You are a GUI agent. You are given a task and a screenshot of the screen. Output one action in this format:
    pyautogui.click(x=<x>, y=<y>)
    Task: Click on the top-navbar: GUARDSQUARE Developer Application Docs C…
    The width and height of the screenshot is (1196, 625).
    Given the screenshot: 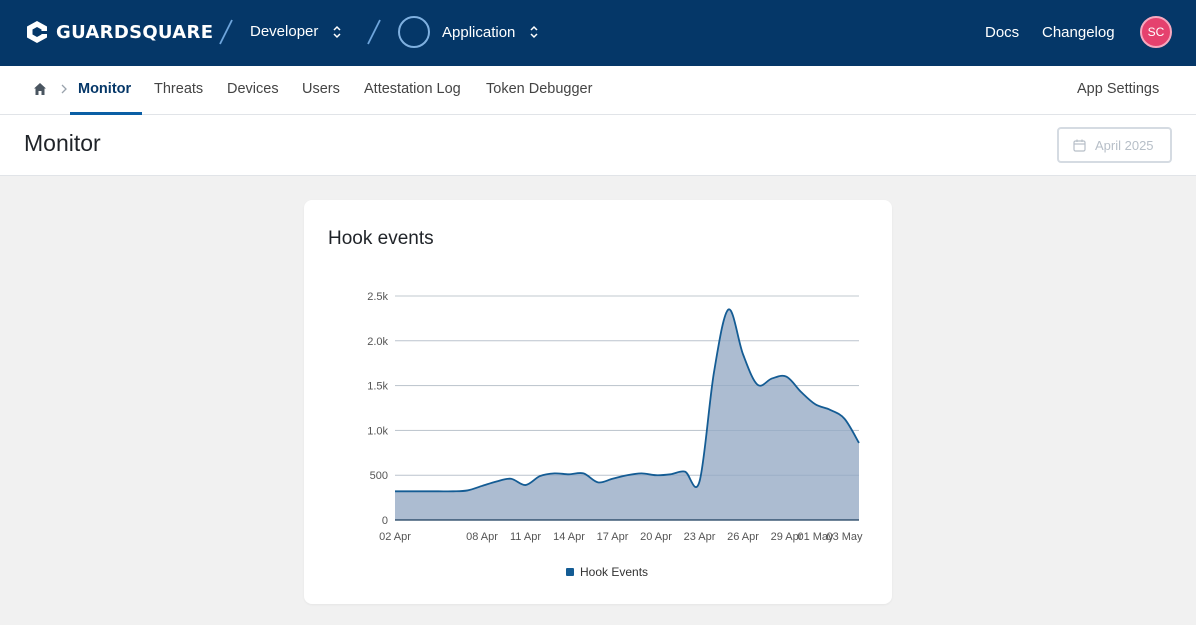 What is the action you would take?
    pyautogui.click(x=598, y=33)
    